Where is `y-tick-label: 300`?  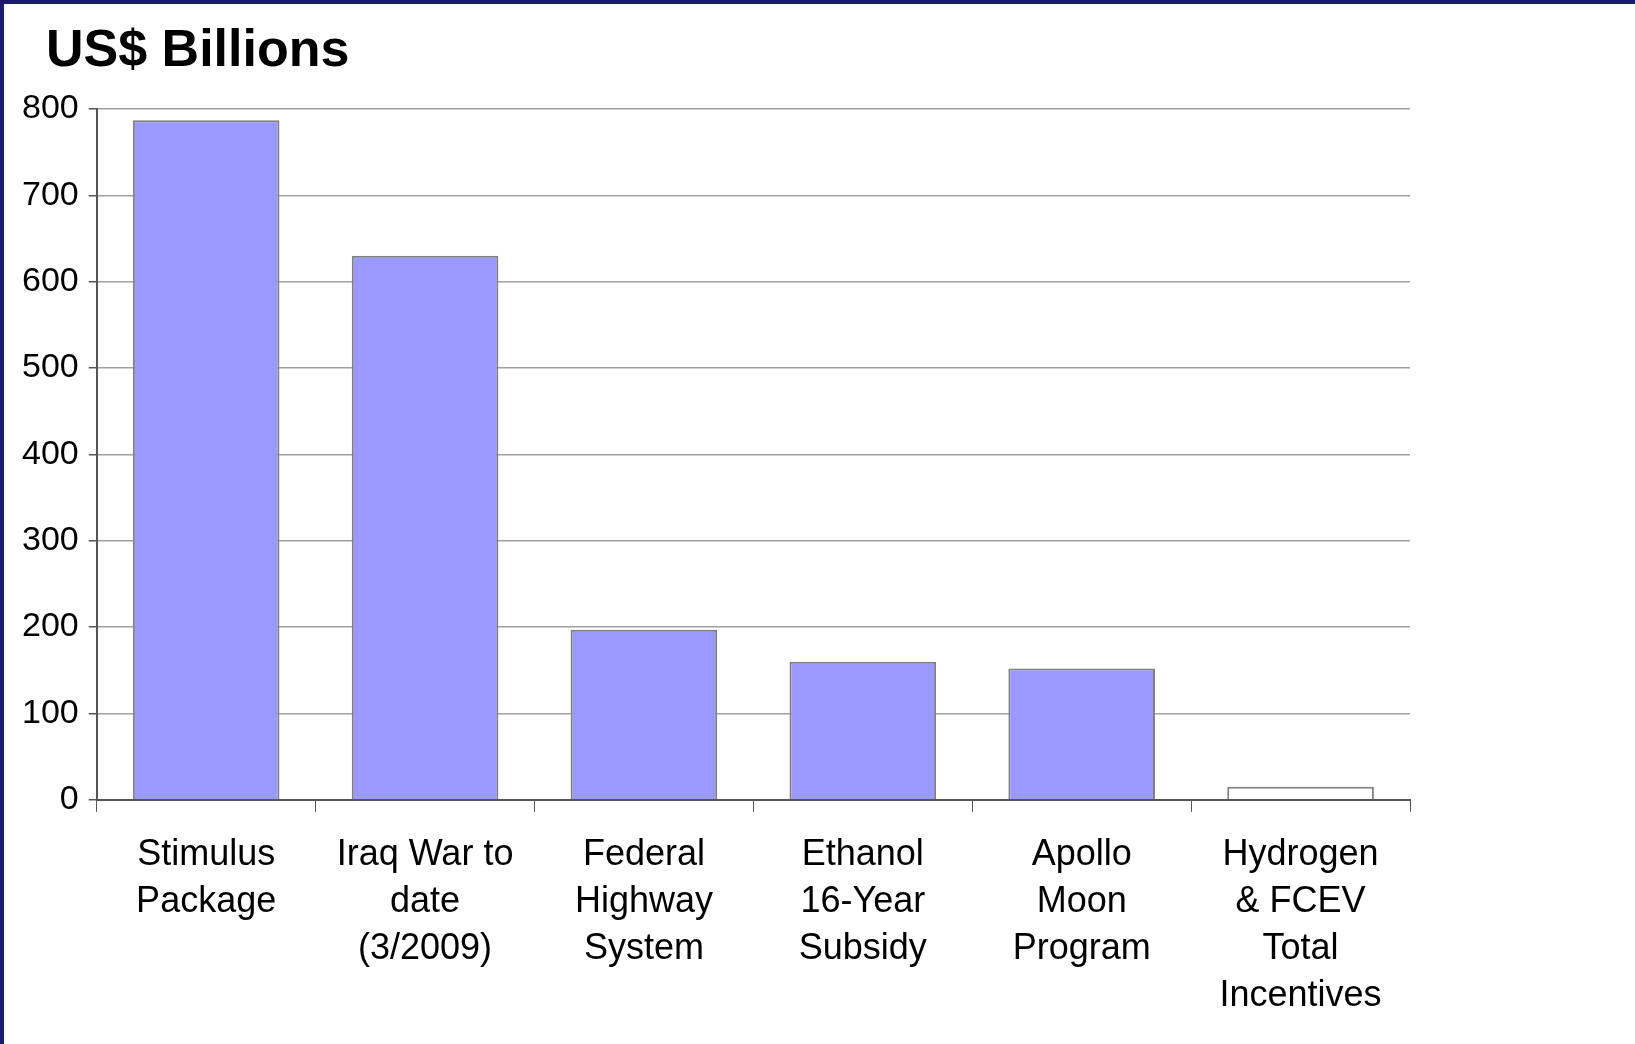
y-tick-label: 300 is located at coordinates (50, 538).